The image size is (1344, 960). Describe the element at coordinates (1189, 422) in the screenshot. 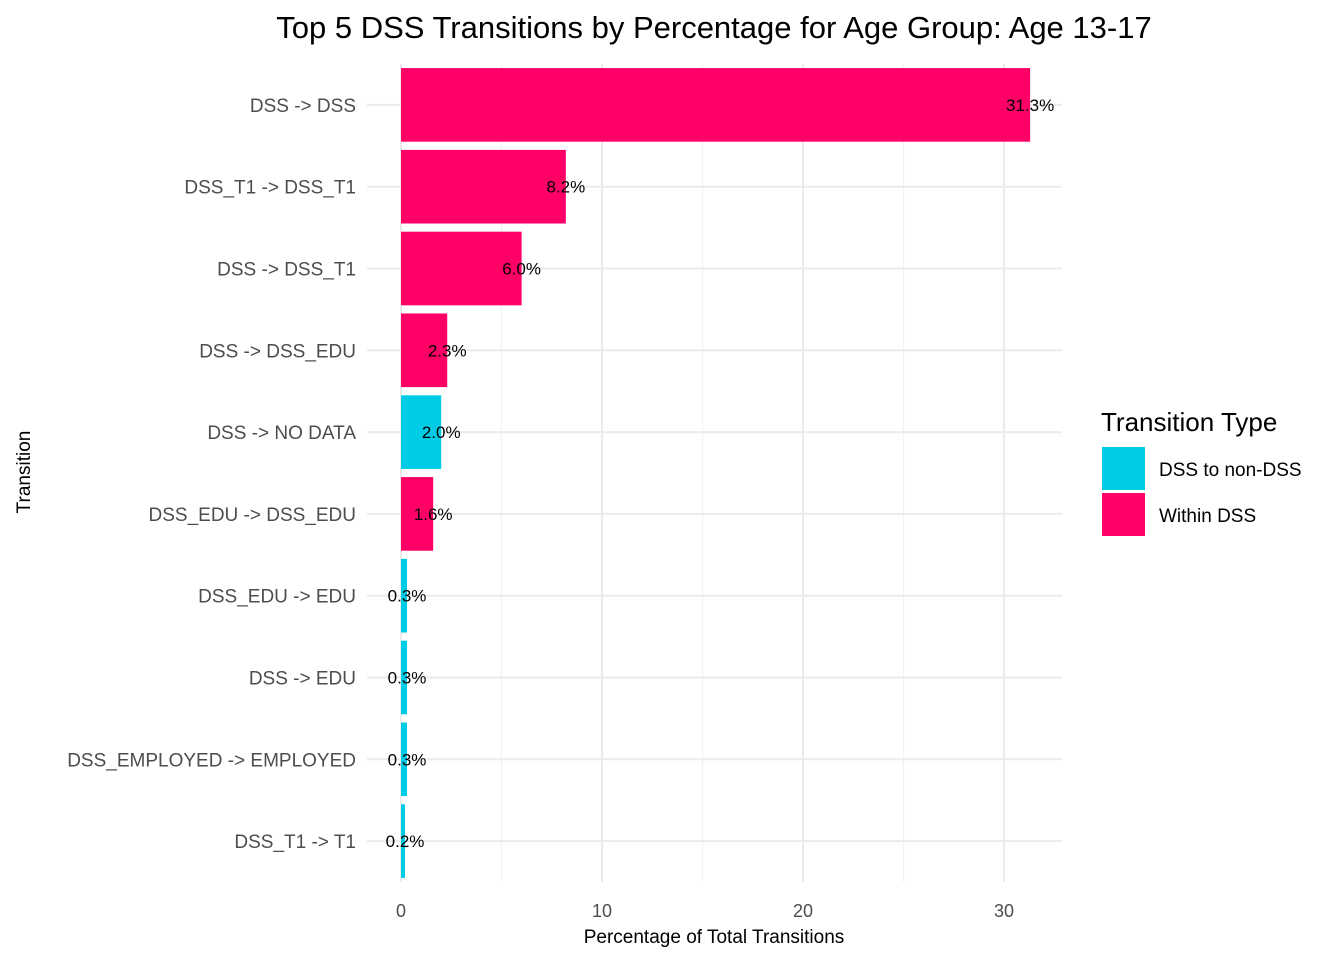

I see `legend-title: Transition Type` at that location.